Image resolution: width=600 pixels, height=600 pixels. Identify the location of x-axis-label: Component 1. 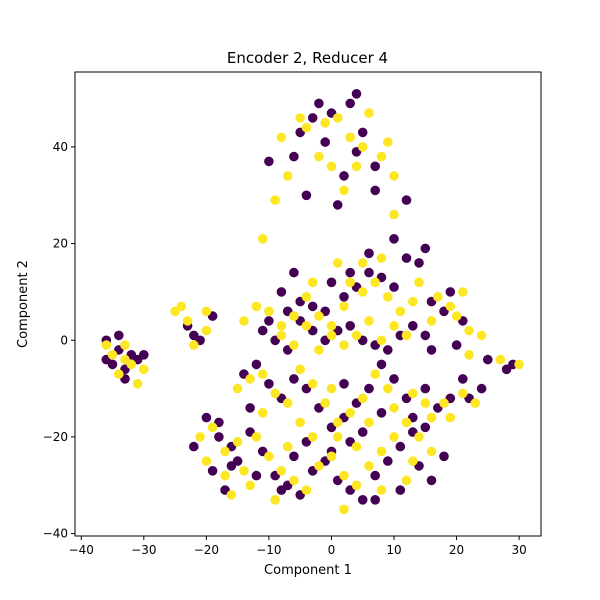
(308, 570).